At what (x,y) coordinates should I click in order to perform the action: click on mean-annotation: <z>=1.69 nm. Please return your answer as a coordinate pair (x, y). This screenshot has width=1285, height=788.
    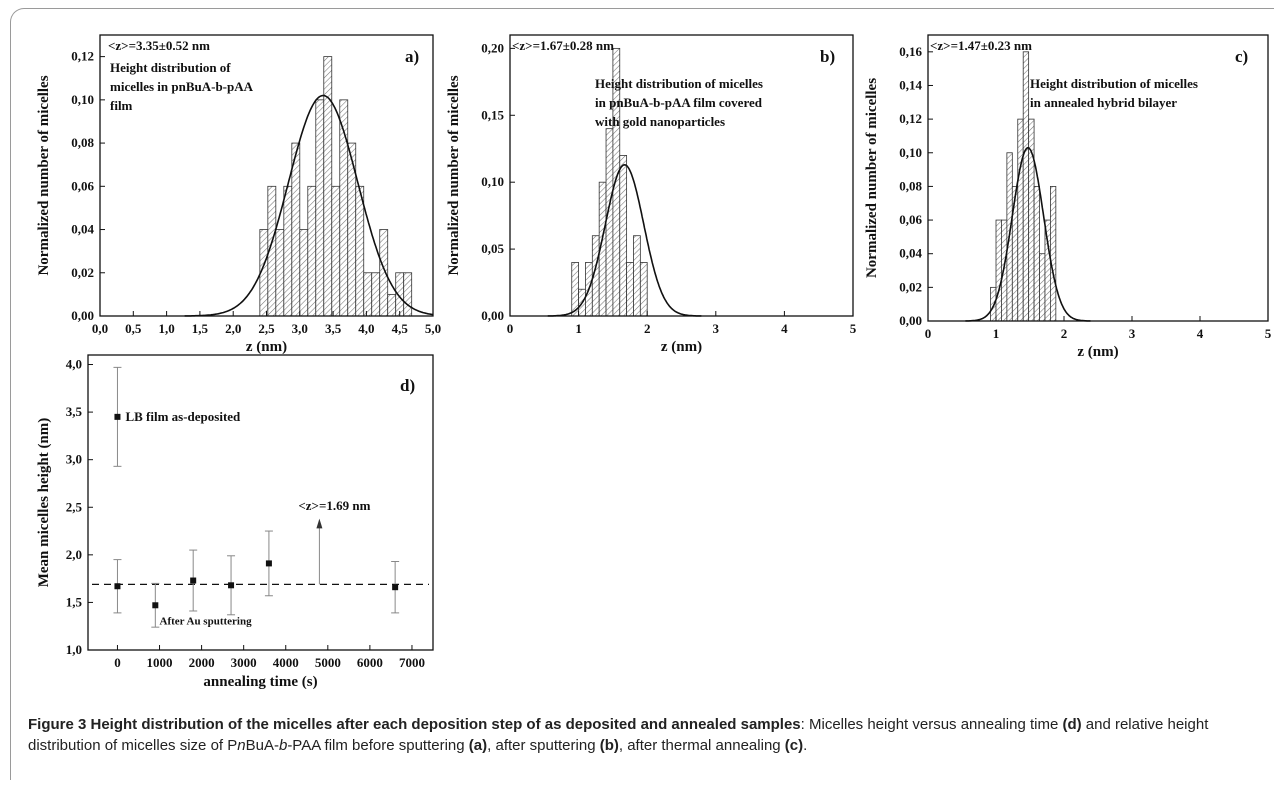
    Looking at the image, I should click on (334, 505).